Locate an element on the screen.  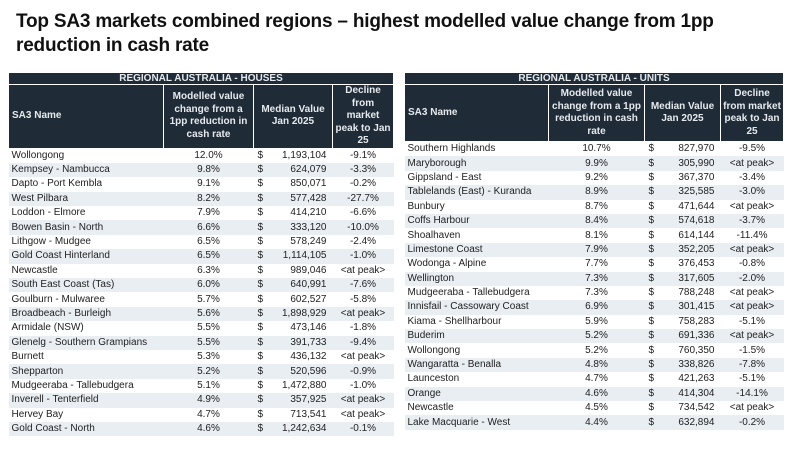
value-change-cell: 6.9% is located at coordinates (596, 307).